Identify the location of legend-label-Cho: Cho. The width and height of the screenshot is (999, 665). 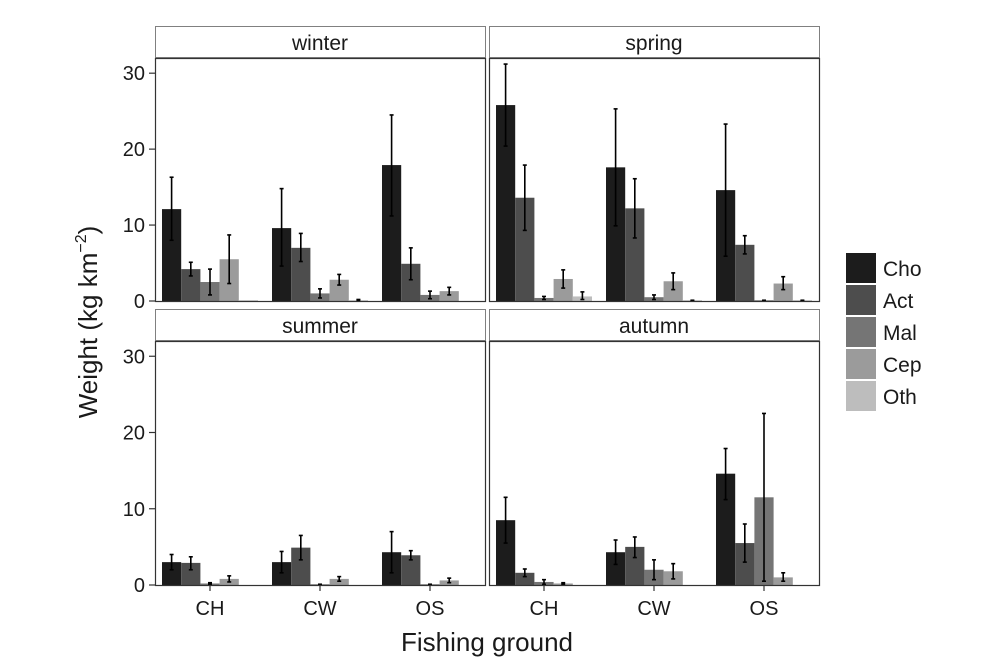
(902, 269).